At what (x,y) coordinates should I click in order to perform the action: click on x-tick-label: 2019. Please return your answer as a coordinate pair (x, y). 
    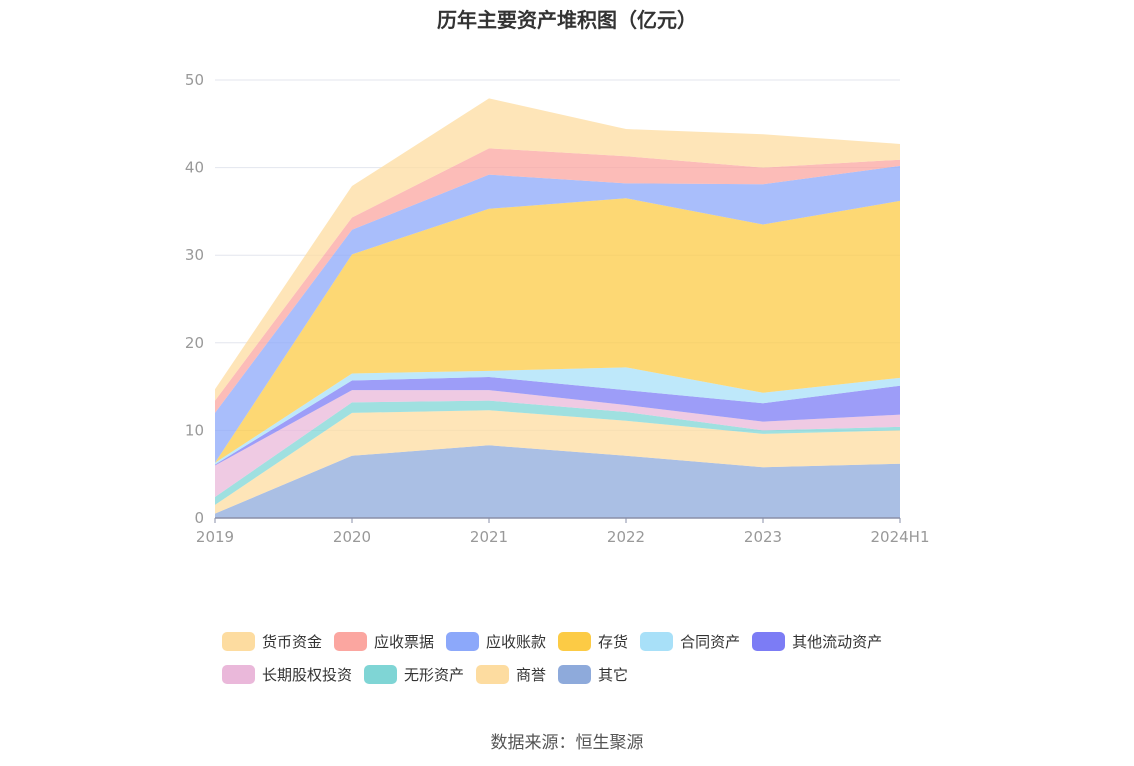
    Looking at the image, I should click on (215, 537).